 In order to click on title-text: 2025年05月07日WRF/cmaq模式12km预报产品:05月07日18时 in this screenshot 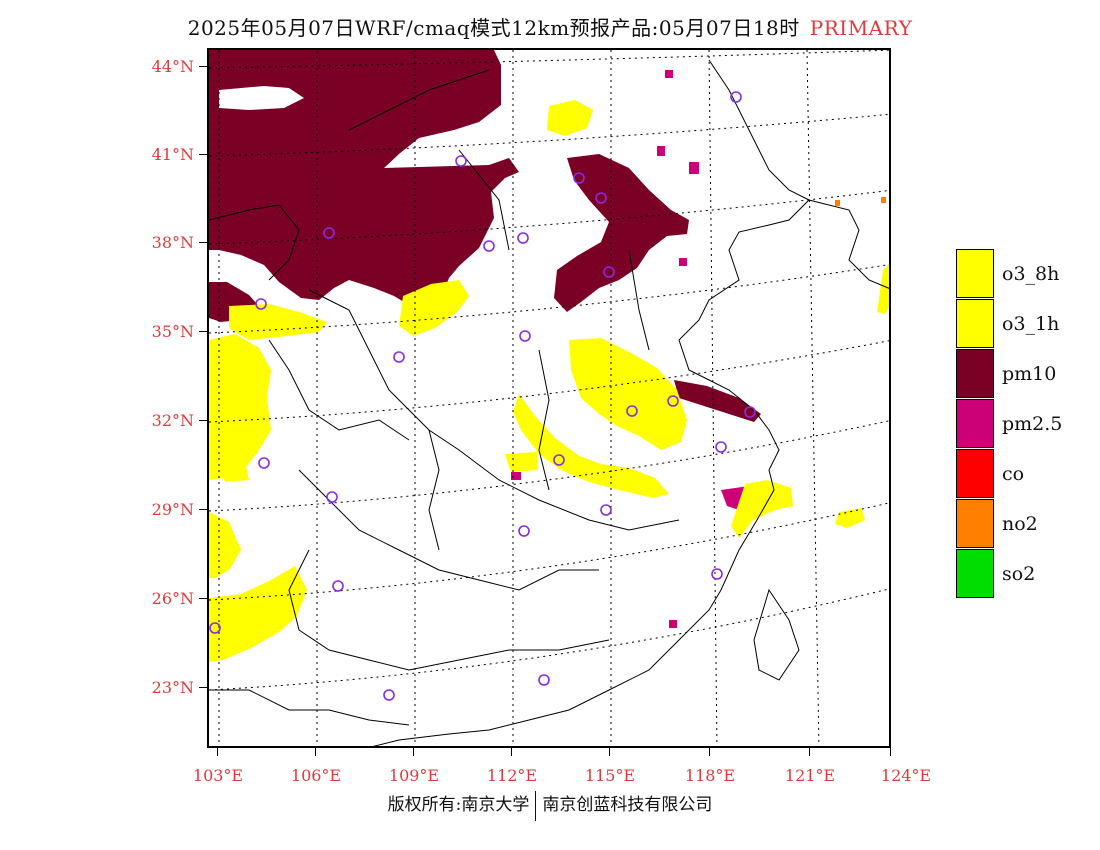, I will do `click(493, 28)`.